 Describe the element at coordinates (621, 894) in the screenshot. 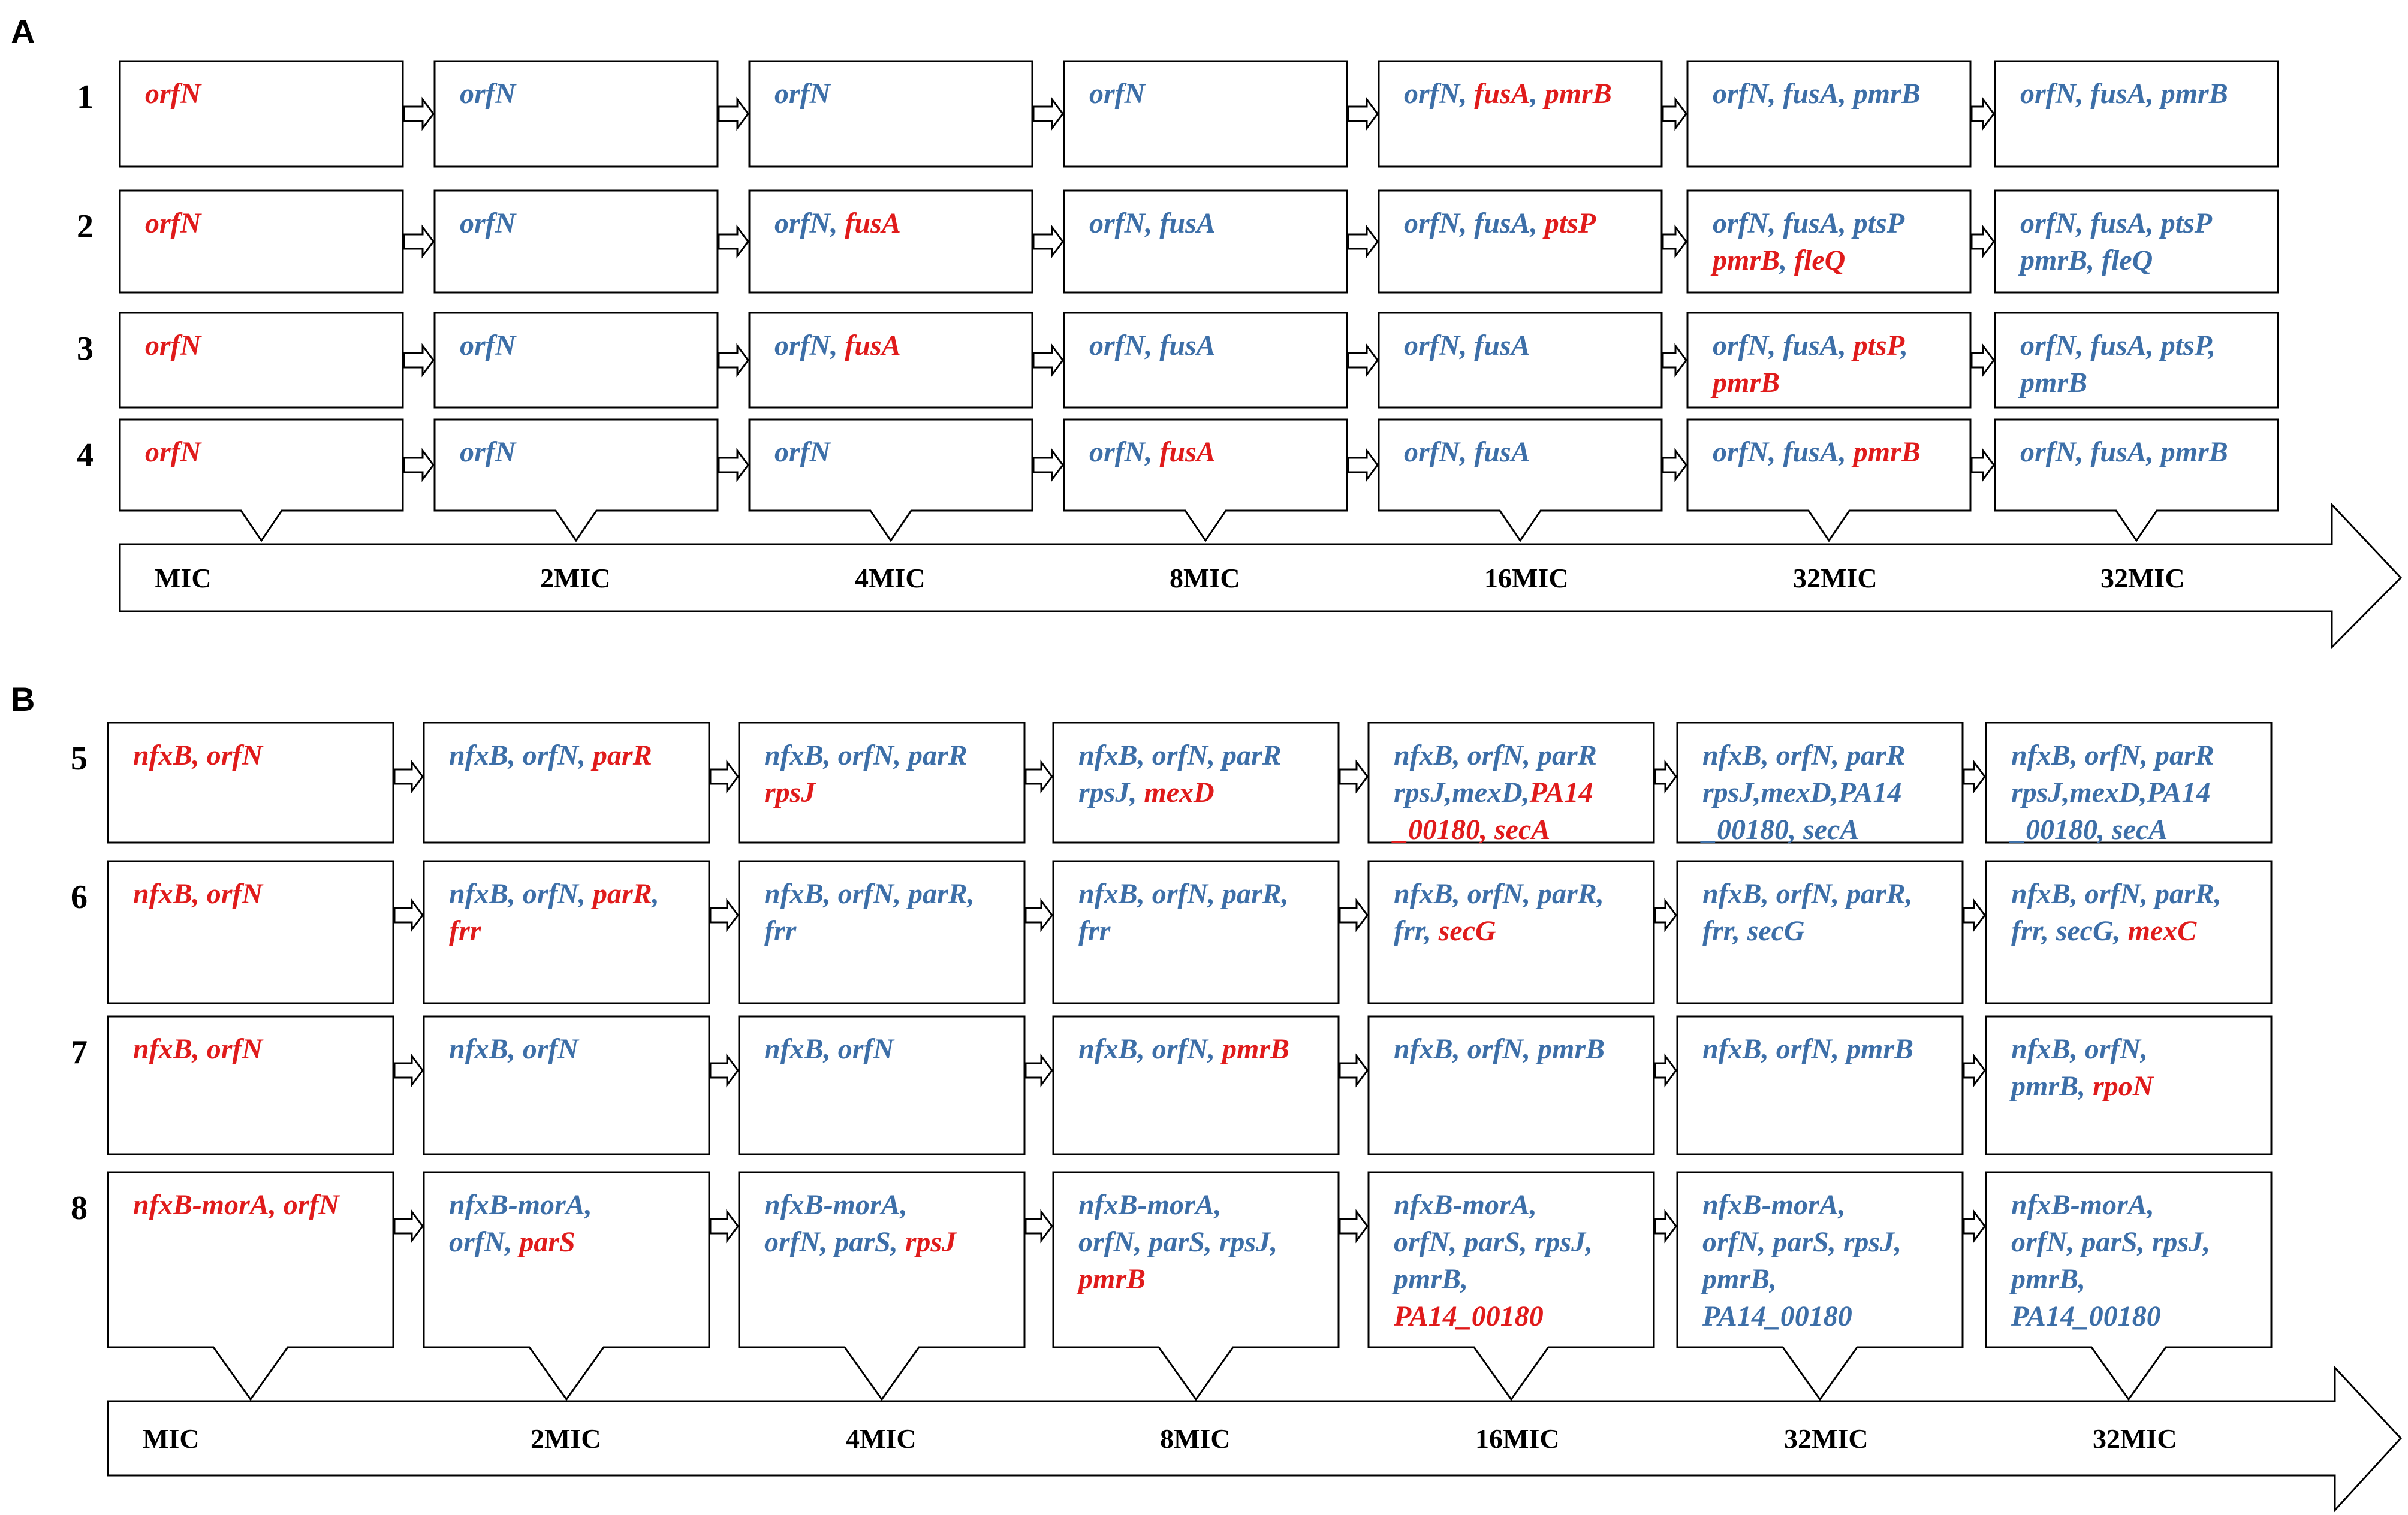

I see `gene-new-mutation: parR` at that location.